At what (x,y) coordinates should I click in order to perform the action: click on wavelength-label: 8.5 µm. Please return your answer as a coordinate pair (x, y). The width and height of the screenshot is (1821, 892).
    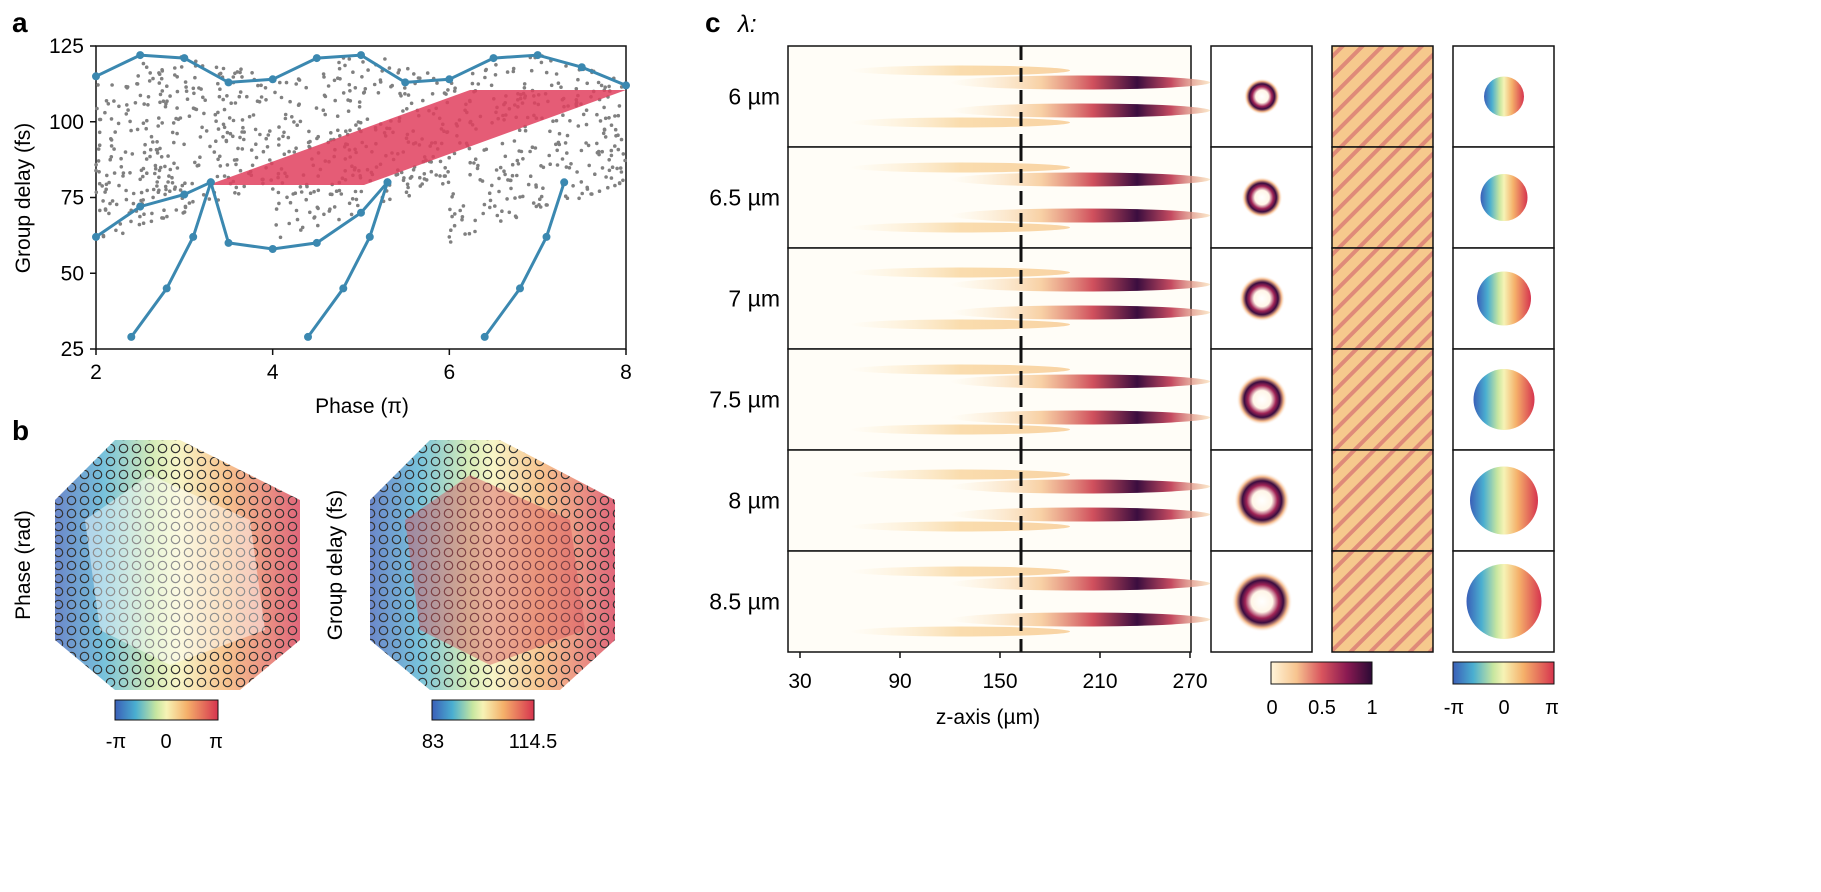
    Looking at the image, I should click on (744, 602).